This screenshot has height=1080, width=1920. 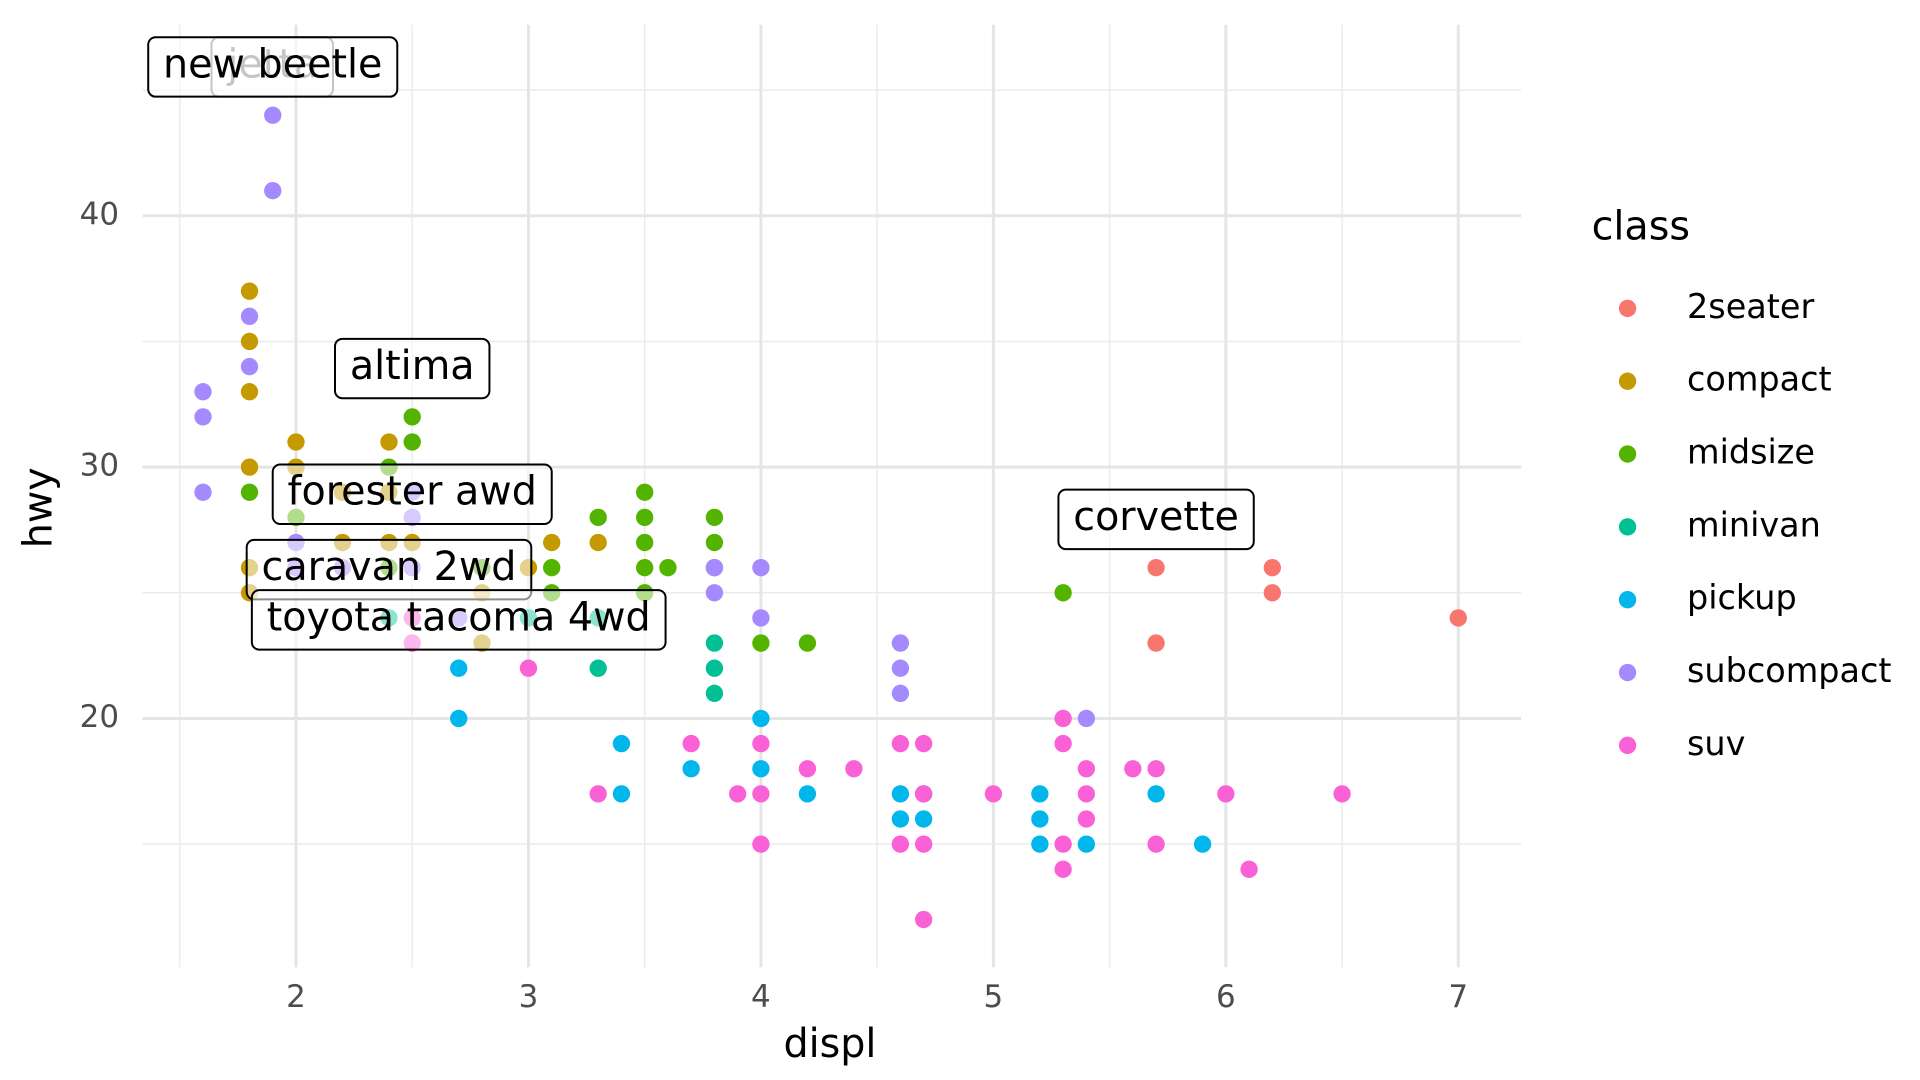 I want to click on legend-label: compact, so click(x=1759, y=379).